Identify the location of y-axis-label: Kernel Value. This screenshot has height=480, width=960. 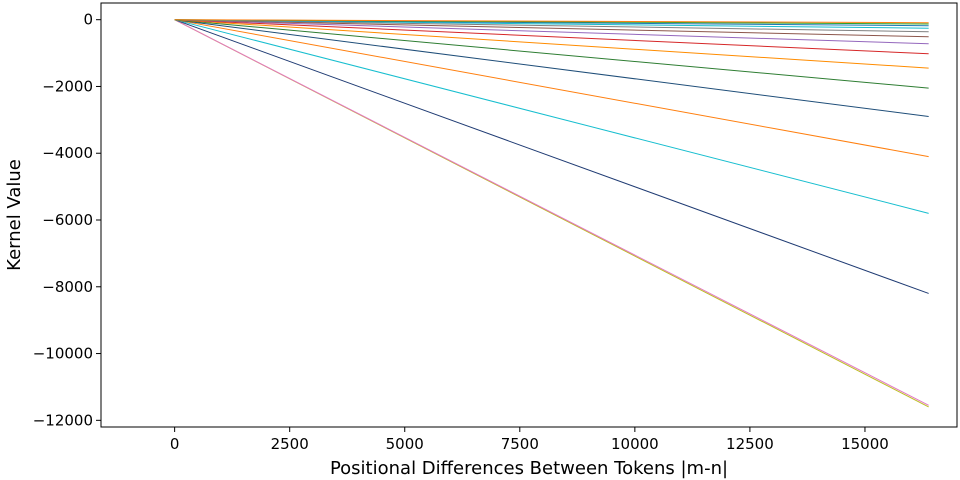
(14, 215).